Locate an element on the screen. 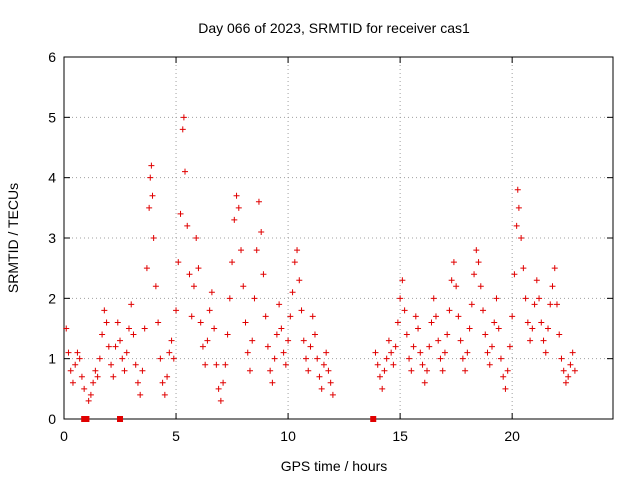 Image resolution: width=640 pixels, height=485 pixels. x-tick-label: 20 is located at coordinates (512, 436).